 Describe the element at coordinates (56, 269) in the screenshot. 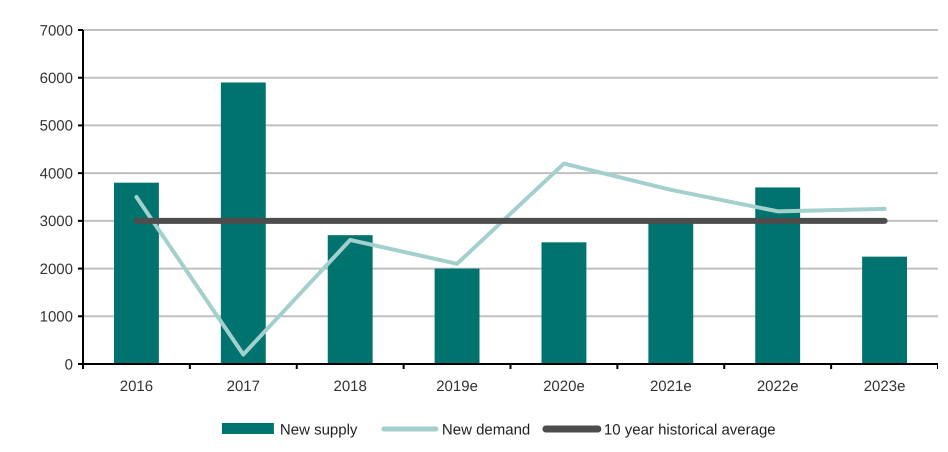

I see `y-tick-label: 2000` at that location.